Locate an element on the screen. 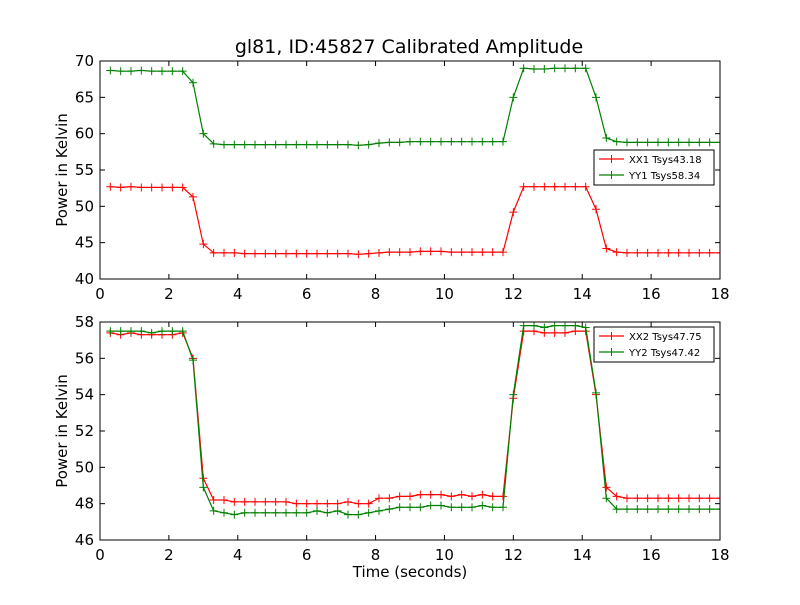 The height and width of the screenshot is (605, 800). y-axis-label: Power in Kelvin is located at coordinates (62, 431).